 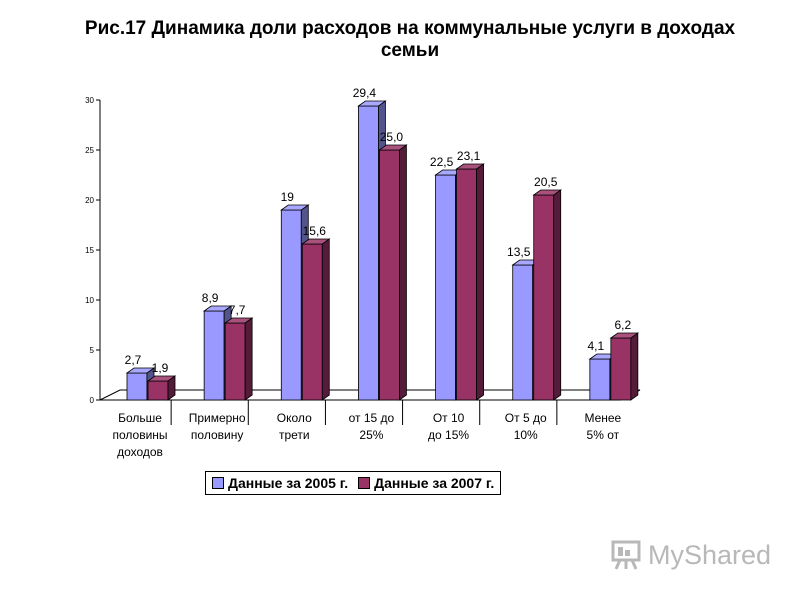 What do you see at coordinates (92, 350) in the screenshot?
I see `y-tick-label: 5` at bounding box center [92, 350].